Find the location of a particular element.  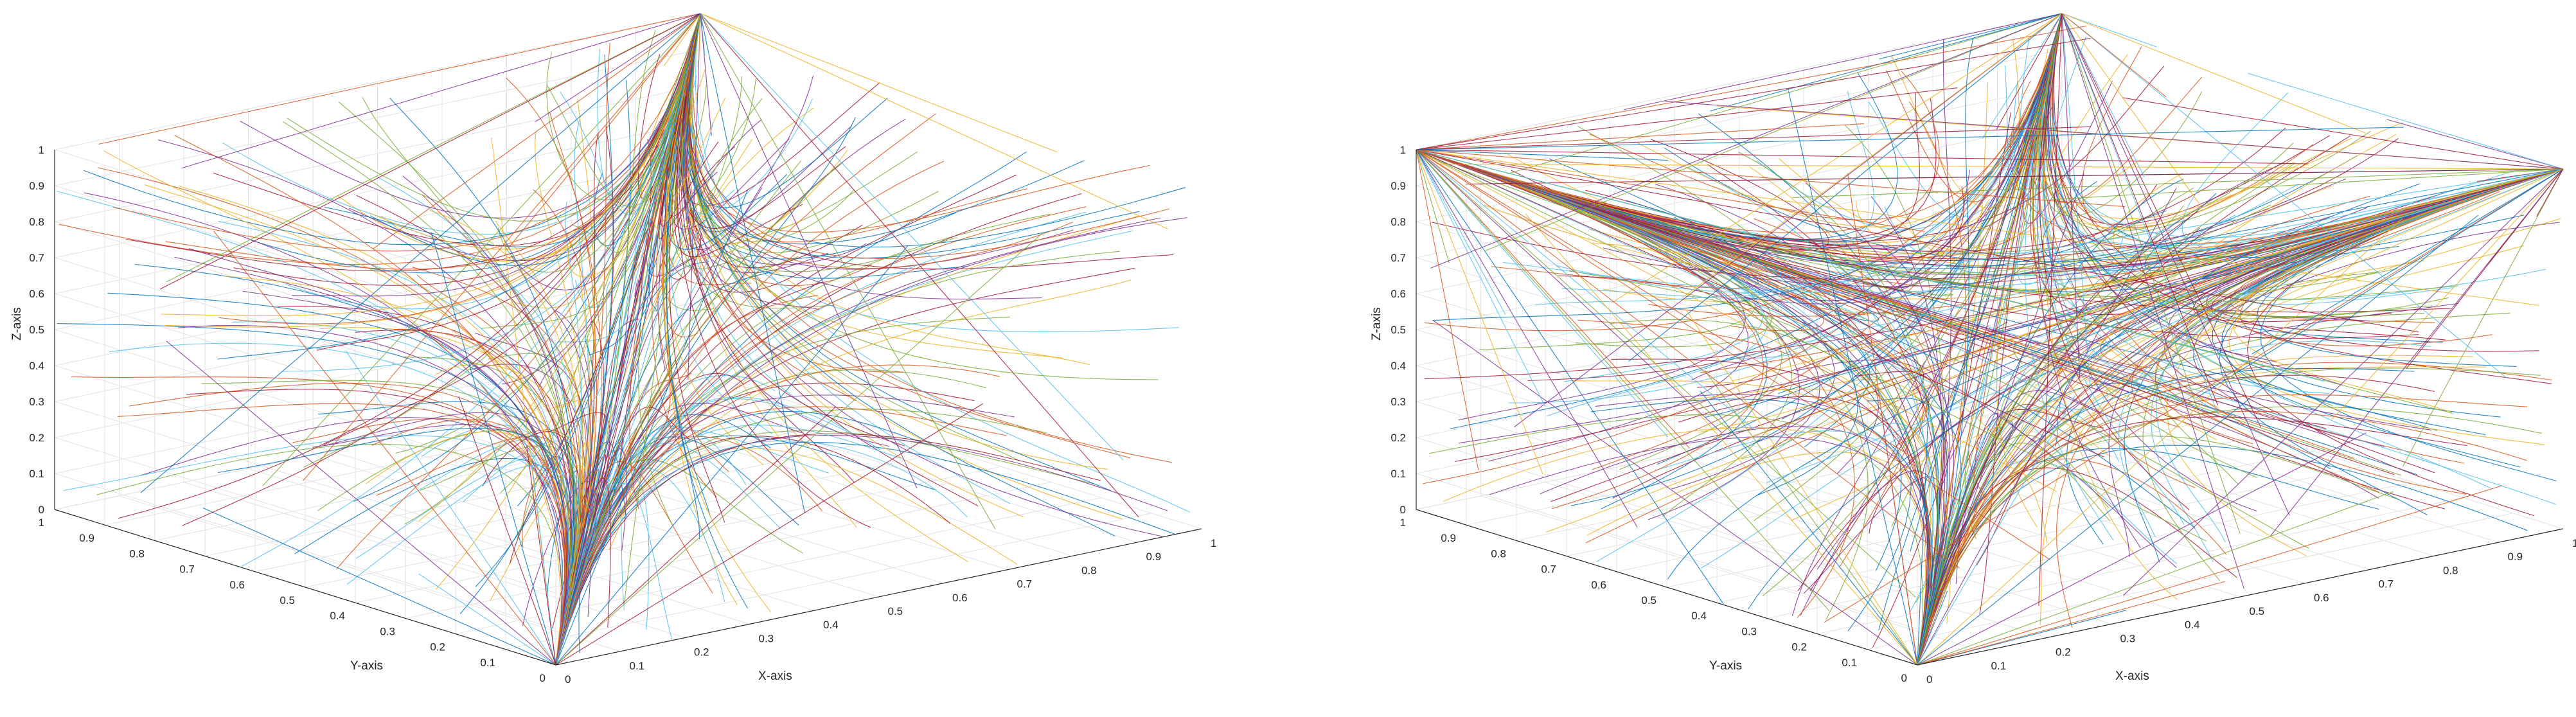

x-tick-label: 0.3 is located at coordinates (2128, 638).